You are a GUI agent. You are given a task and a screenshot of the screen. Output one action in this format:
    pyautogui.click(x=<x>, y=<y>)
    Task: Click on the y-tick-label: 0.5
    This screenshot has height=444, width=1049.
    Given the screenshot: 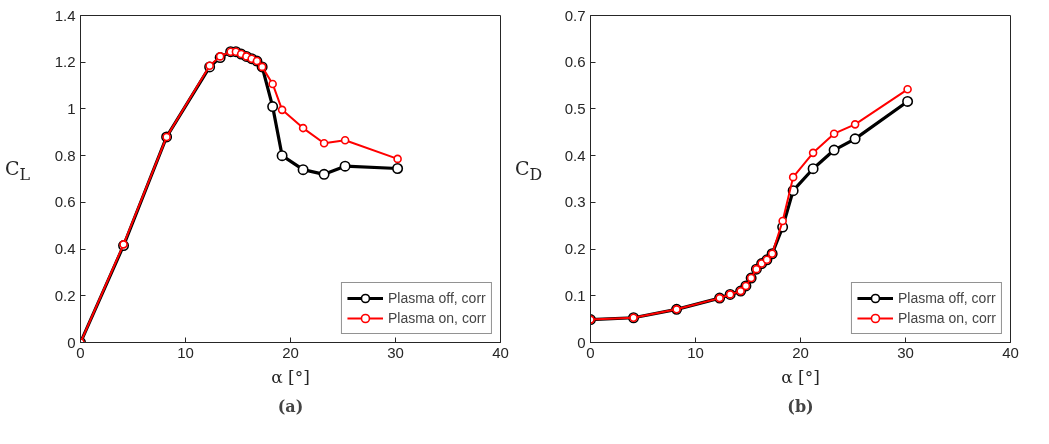 What is the action you would take?
    pyautogui.click(x=575, y=108)
    